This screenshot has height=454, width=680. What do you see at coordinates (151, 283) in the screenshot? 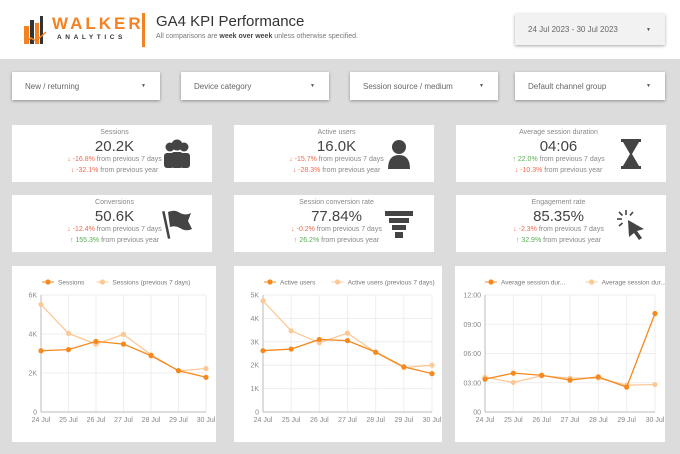
I see `legend-label: Sessions (previous 7 days)` at bounding box center [151, 283].